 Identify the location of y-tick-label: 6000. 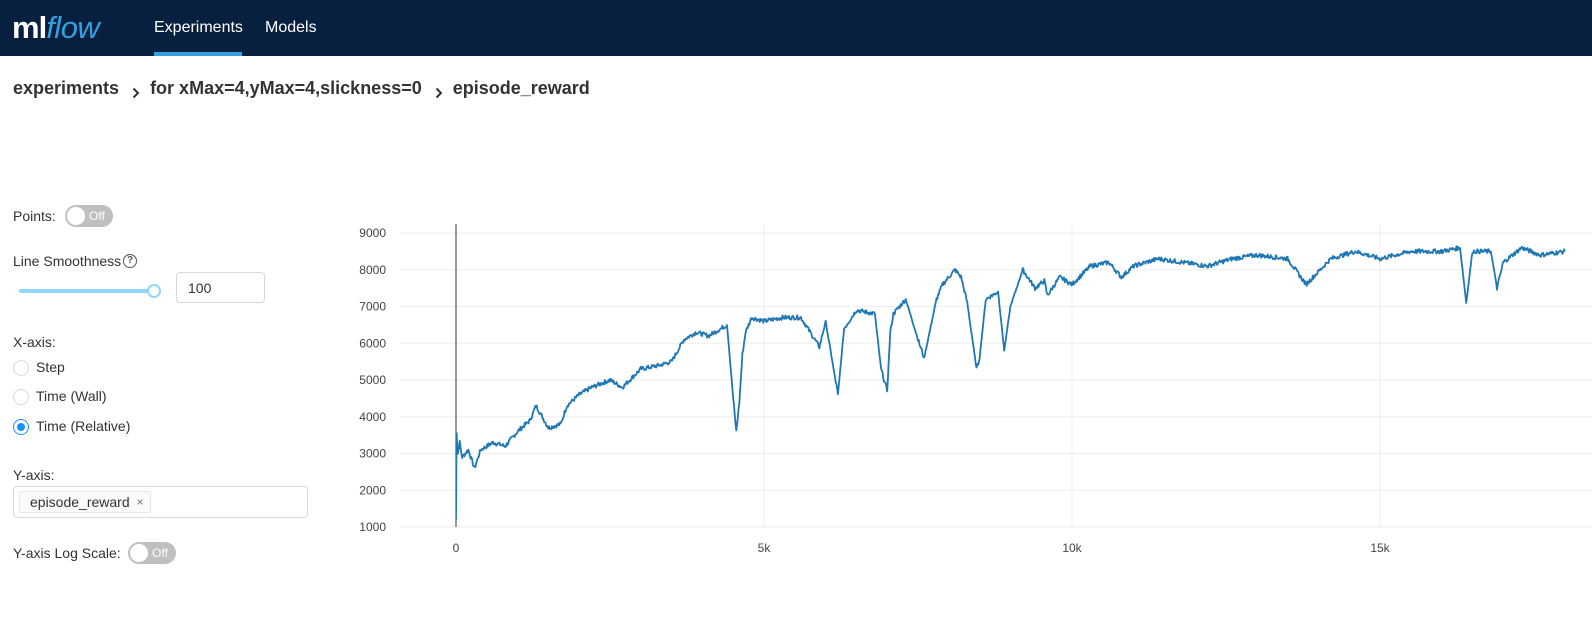
(372, 343).